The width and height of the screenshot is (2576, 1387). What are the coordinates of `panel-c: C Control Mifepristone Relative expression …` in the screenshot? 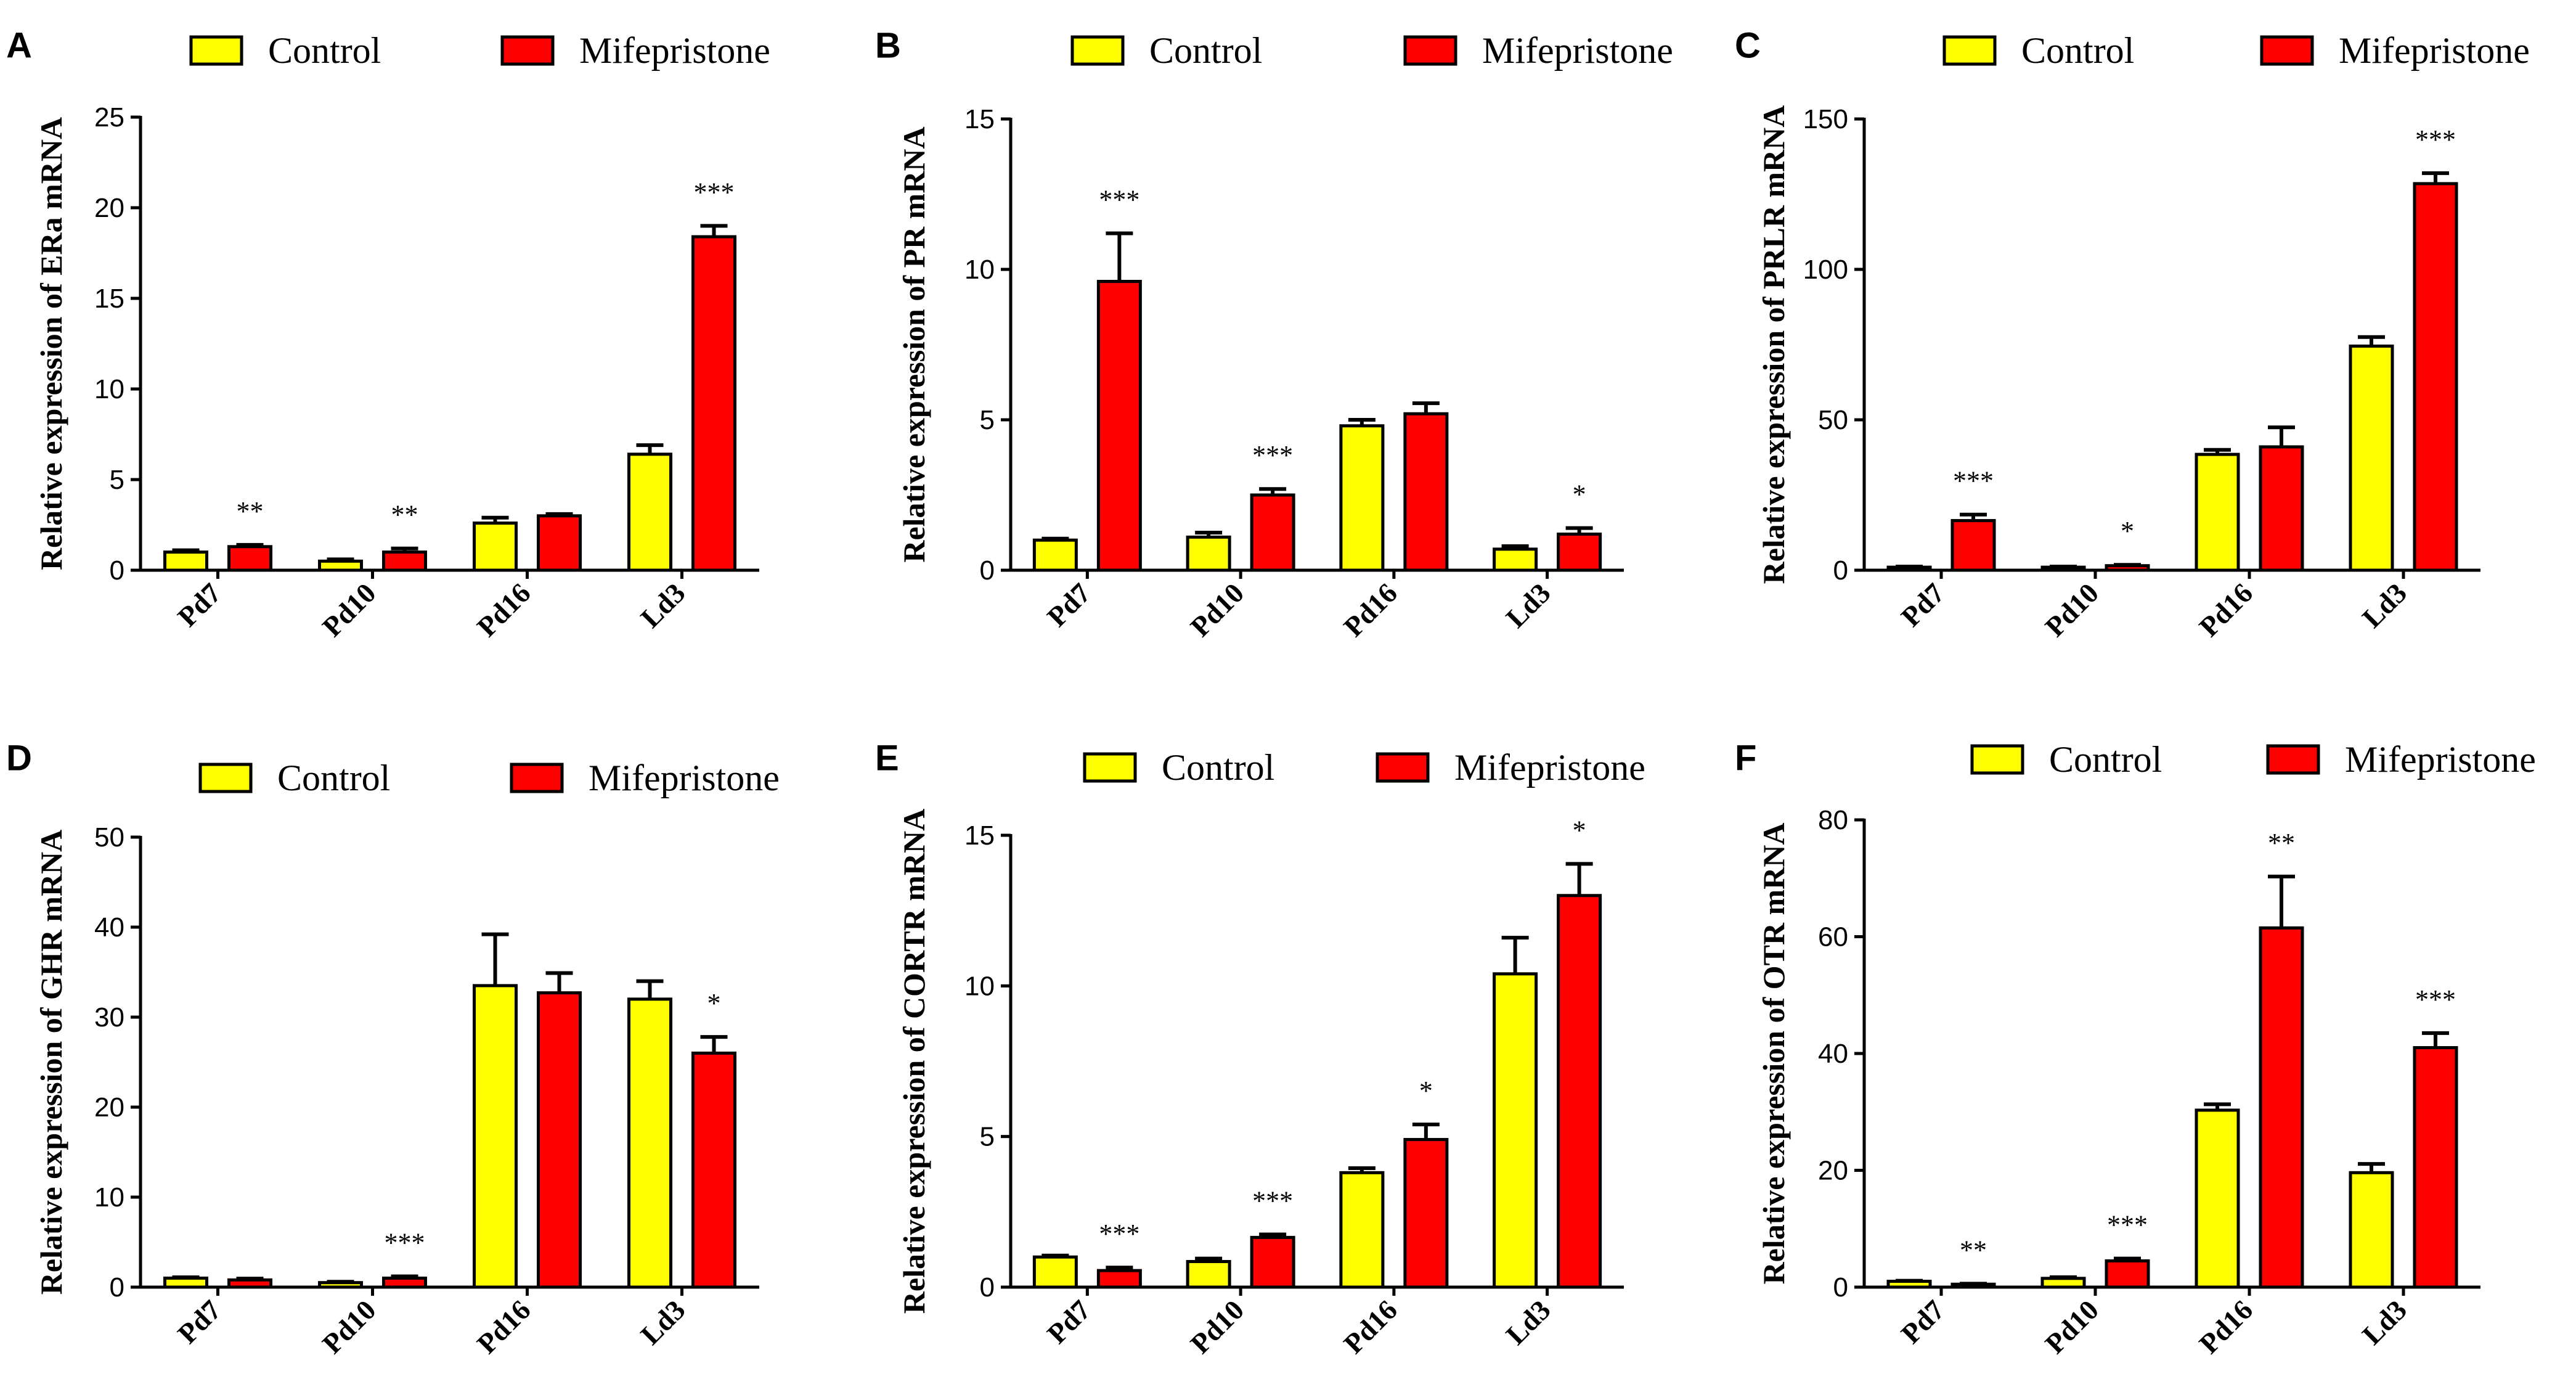 It's located at (2132, 334).